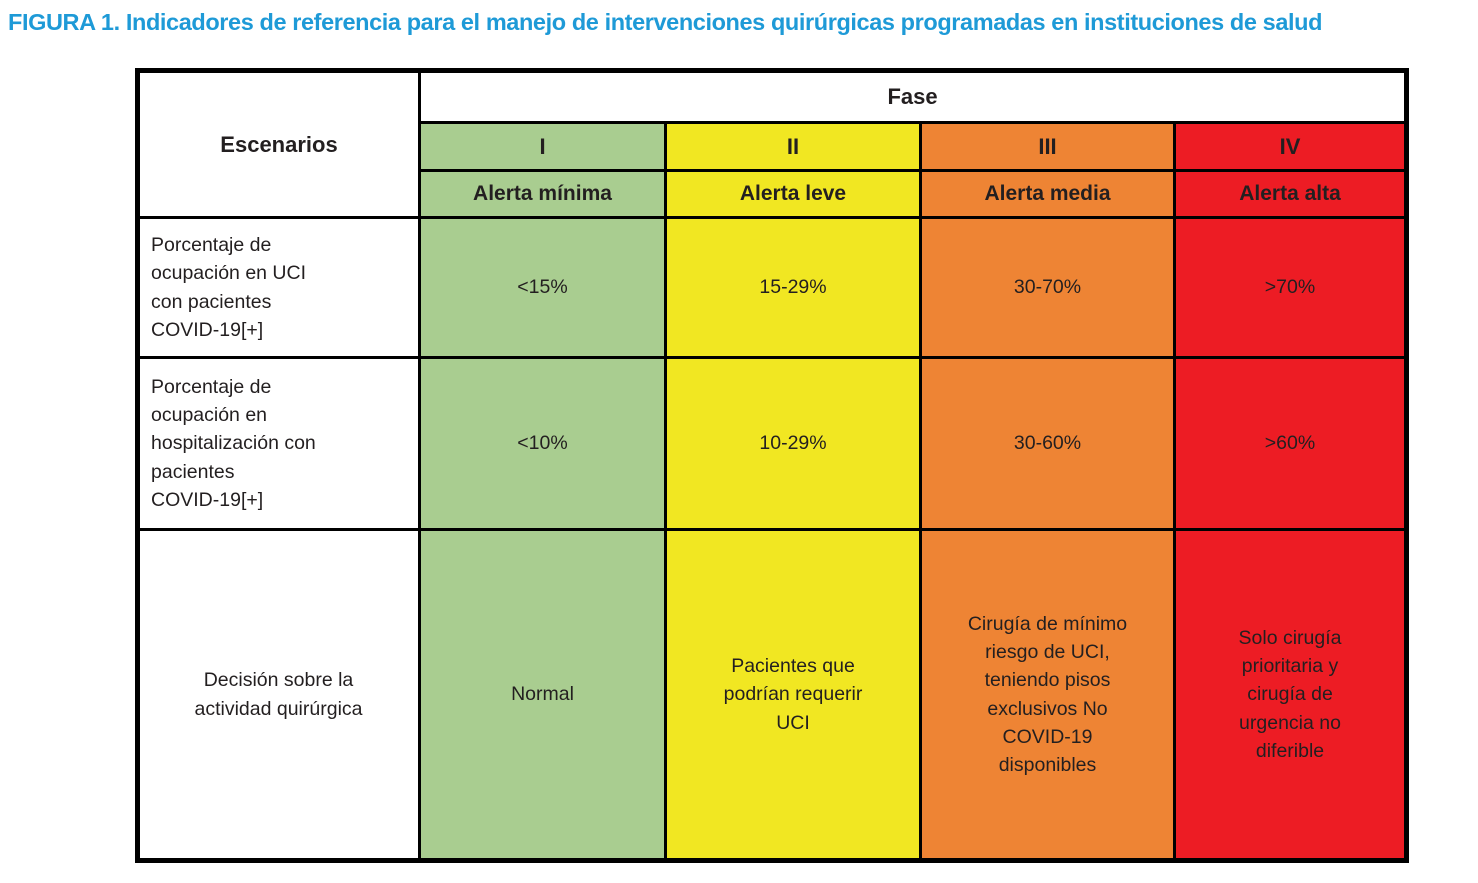 The image size is (1478, 883). Describe the element at coordinates (793, 695) in the screenshot. I see `value-cell-decision-phase2: Pacientes que podrían requerir UCI` at that location.